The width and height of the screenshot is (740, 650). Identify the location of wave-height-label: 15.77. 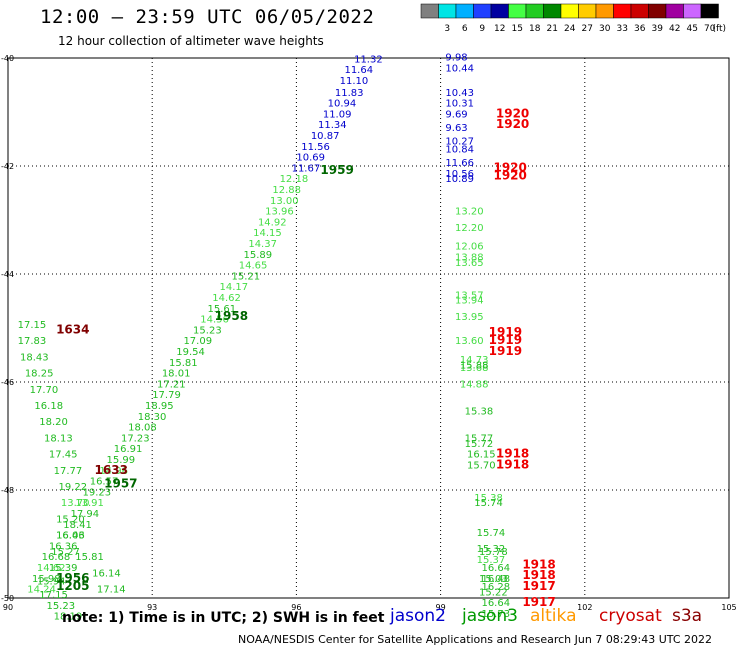
(479, 438).